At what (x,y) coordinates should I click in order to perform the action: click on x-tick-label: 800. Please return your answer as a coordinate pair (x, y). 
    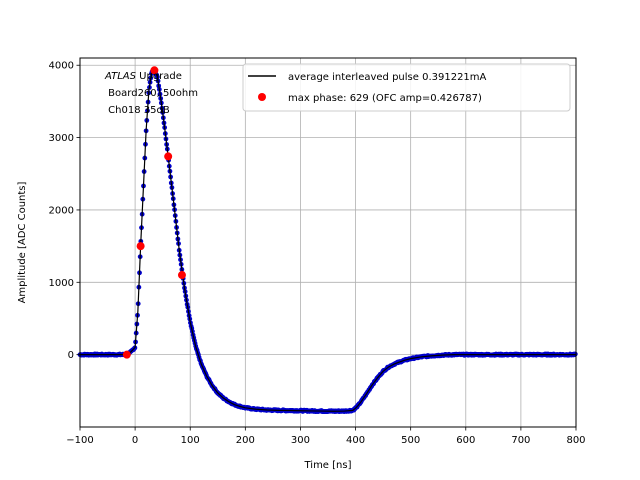
    Looking at the image, I should click on (575, 440).